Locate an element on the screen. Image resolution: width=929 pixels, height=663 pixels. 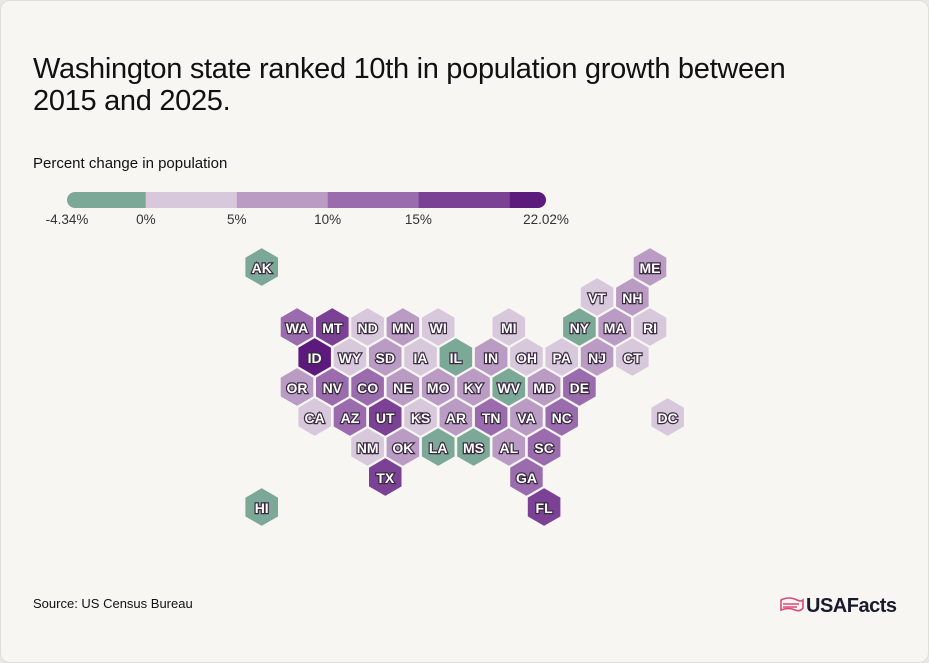
state-label: AK is located at coordinates (262, 268).